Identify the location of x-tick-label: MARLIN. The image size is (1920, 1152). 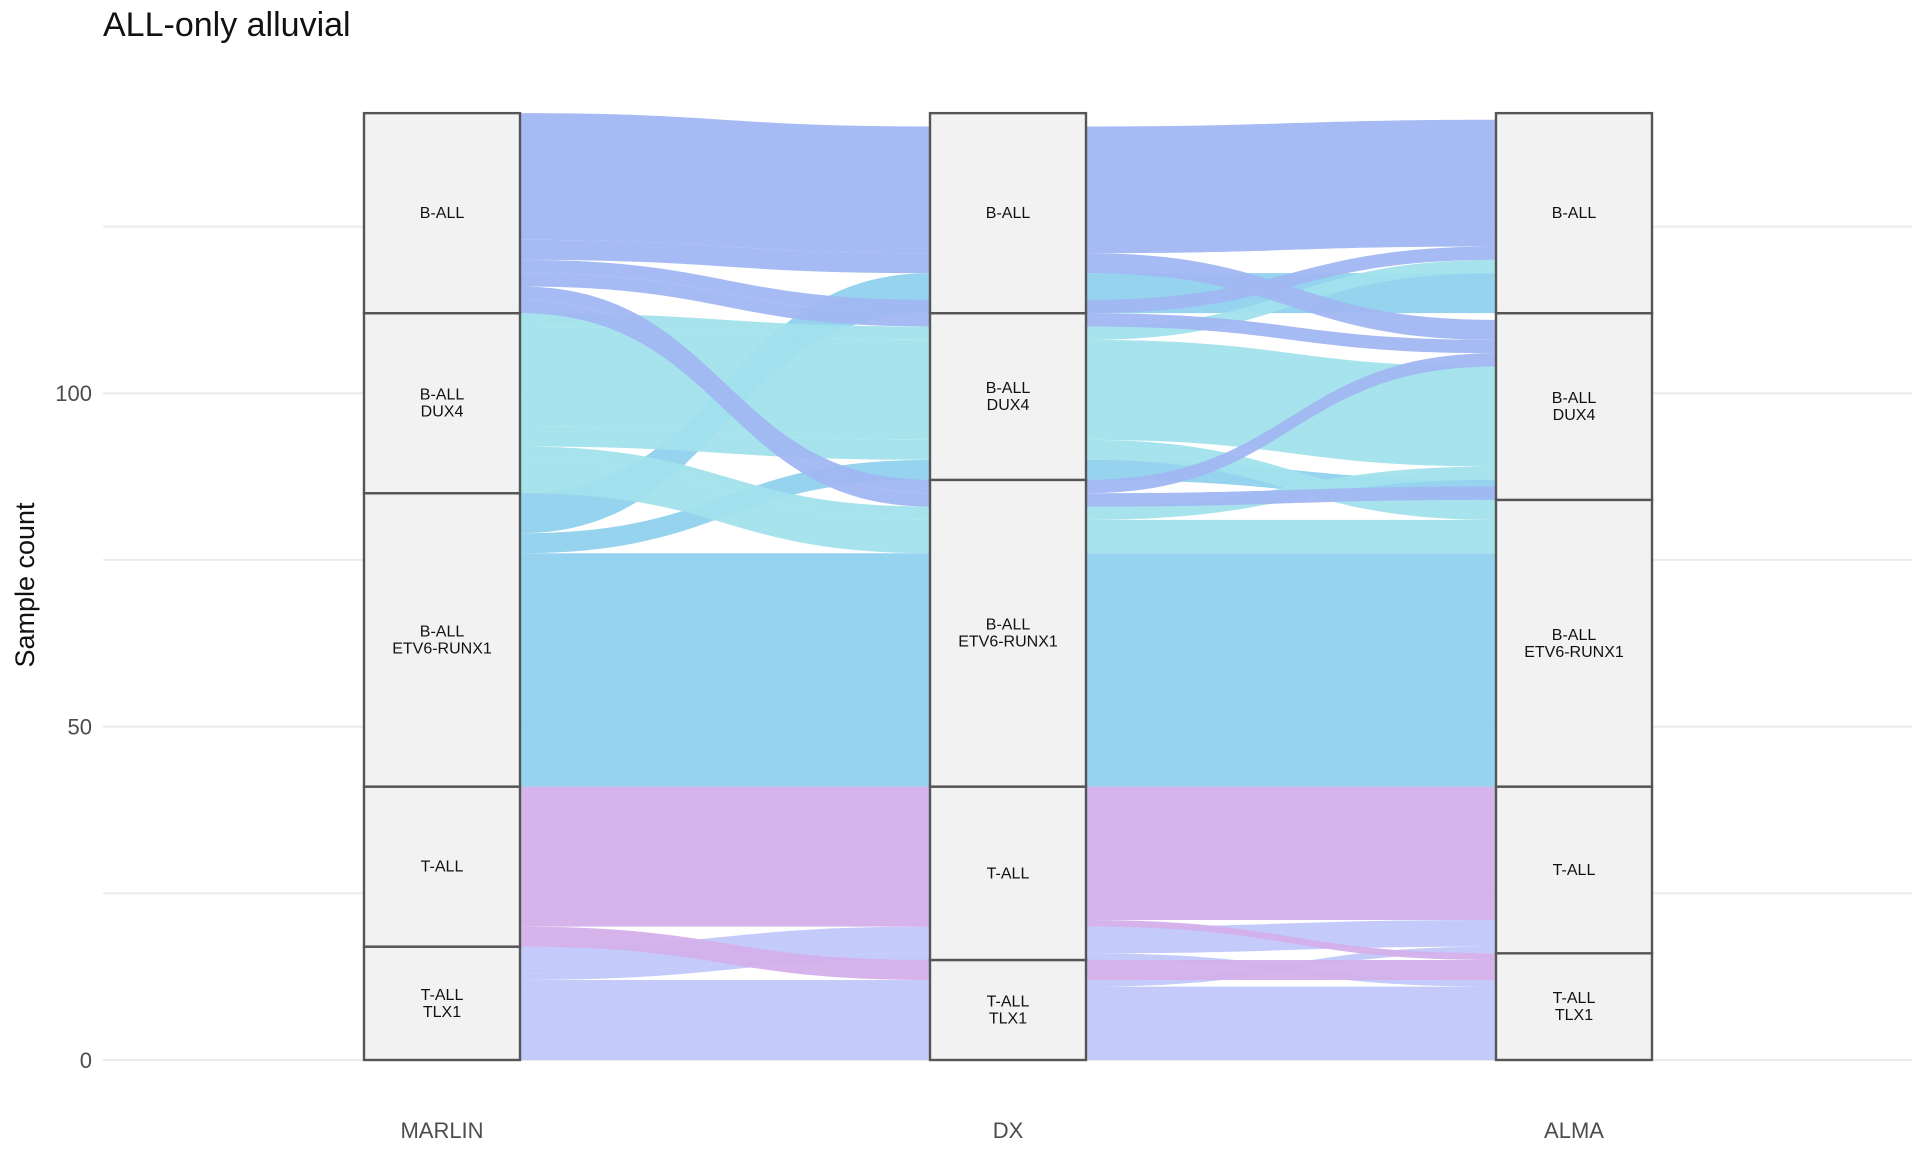
(441, 1130).